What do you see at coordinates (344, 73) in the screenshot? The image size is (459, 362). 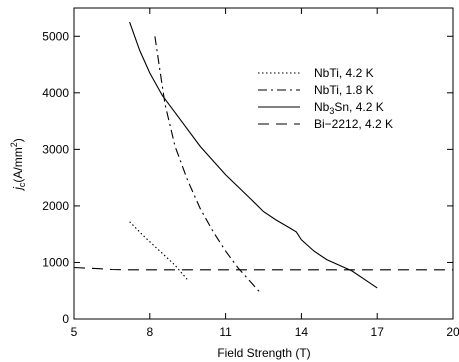 I see `legend-label-nbti-4-2-k: NbTi, 4.2 K` at bounding box center [344, 73].